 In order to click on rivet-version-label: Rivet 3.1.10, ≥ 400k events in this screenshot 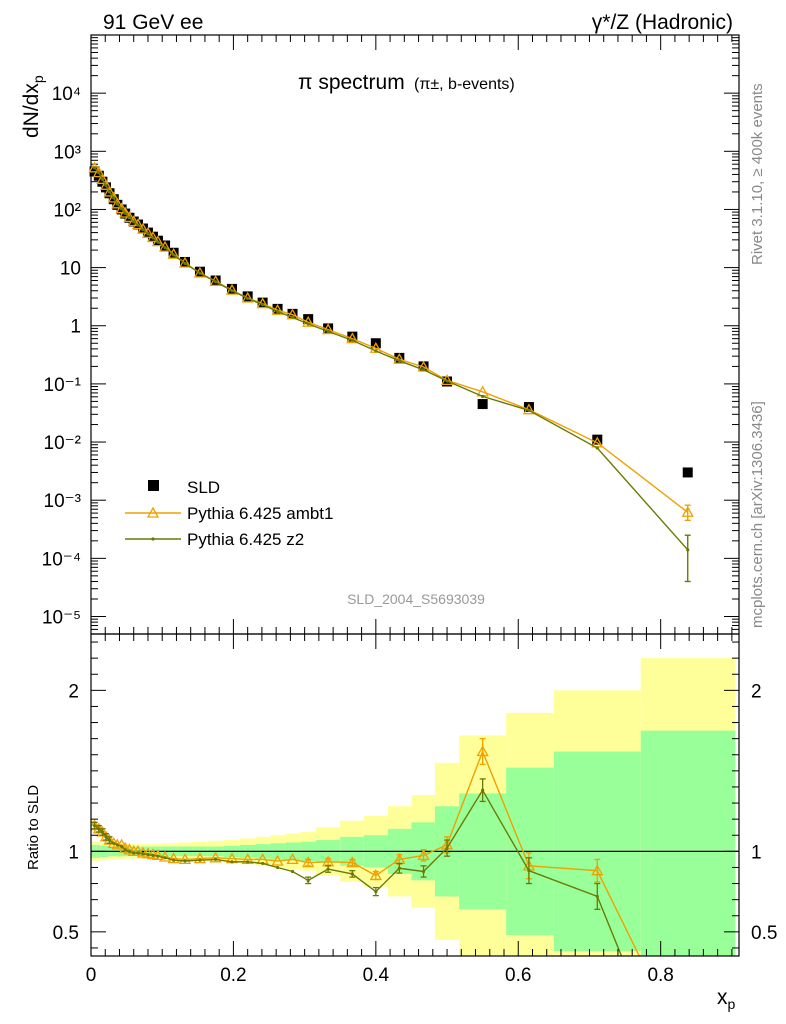, I will do `click(757, 174)`.